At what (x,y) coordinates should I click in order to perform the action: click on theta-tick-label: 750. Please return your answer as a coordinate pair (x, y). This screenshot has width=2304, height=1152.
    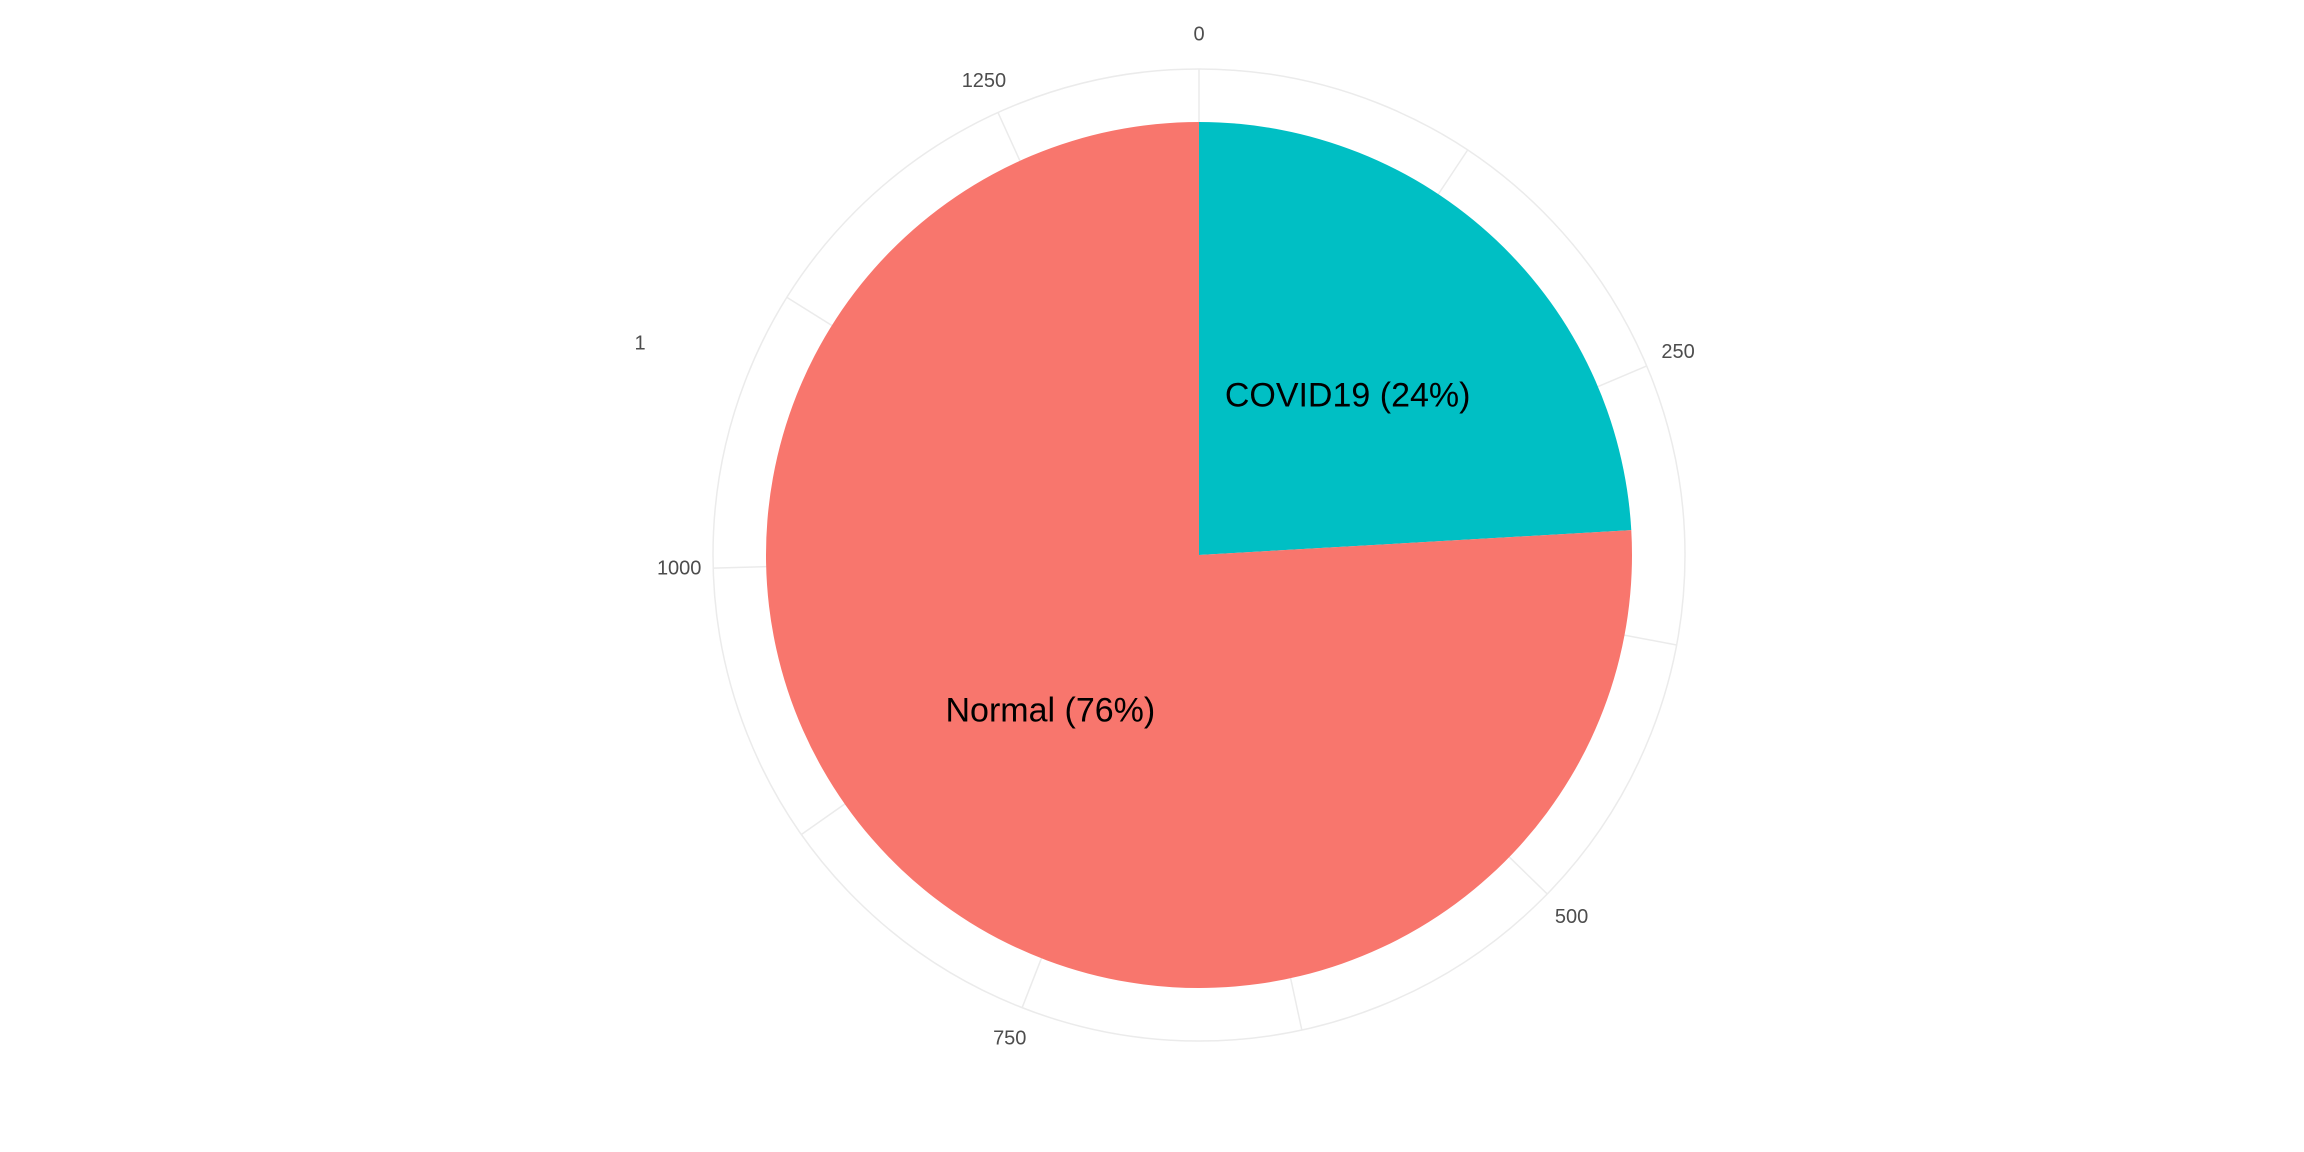
    Looking at the image, I should click on (1009, 1039).